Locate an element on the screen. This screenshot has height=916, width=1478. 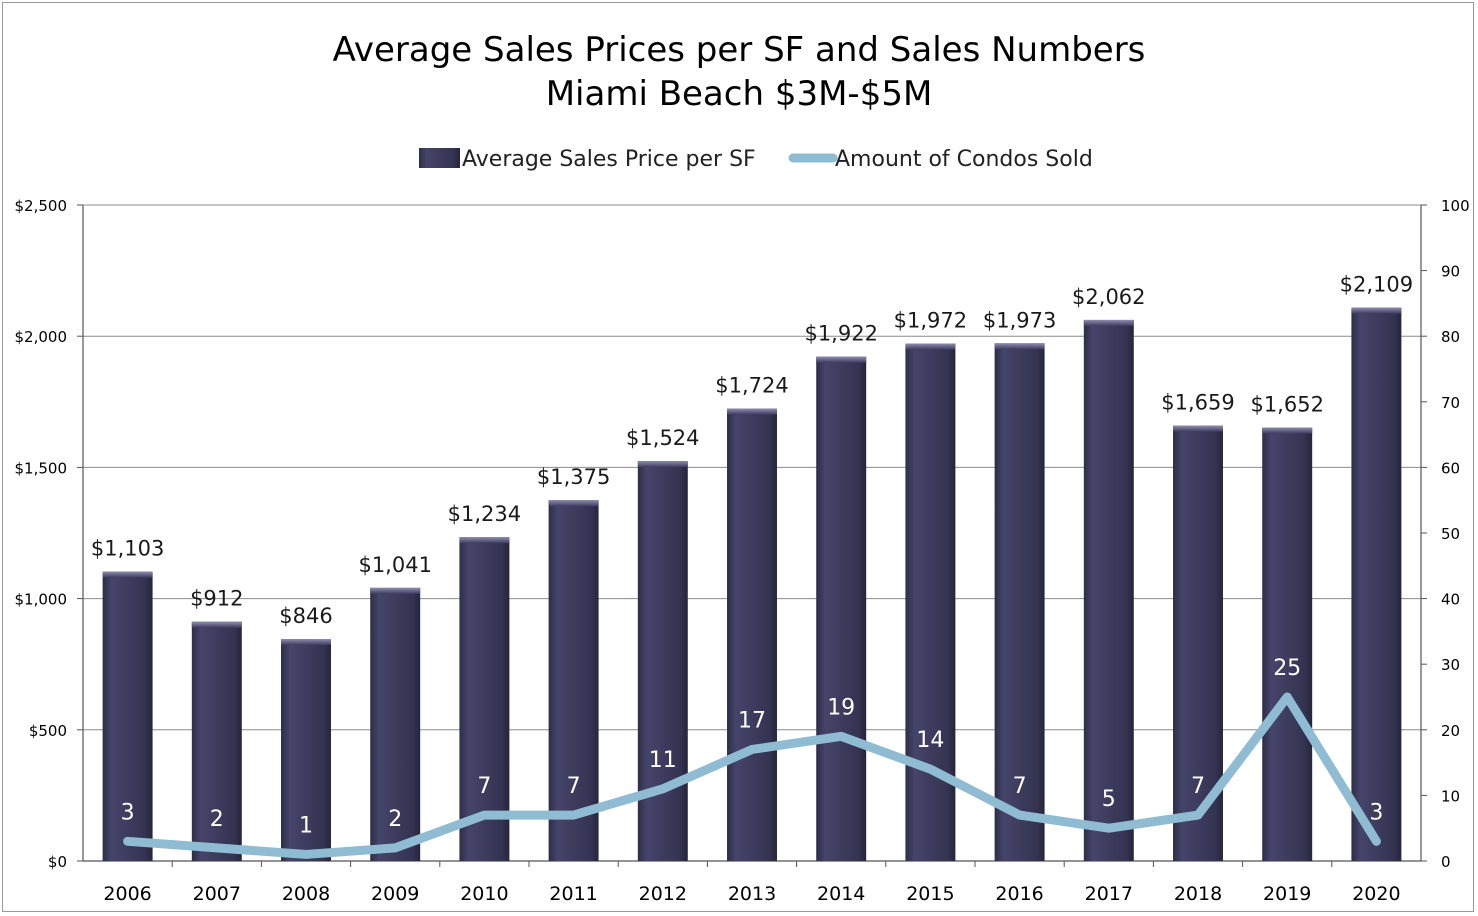
y-axis-right-tick-label: 70 is located at coordinates (1450, 403).